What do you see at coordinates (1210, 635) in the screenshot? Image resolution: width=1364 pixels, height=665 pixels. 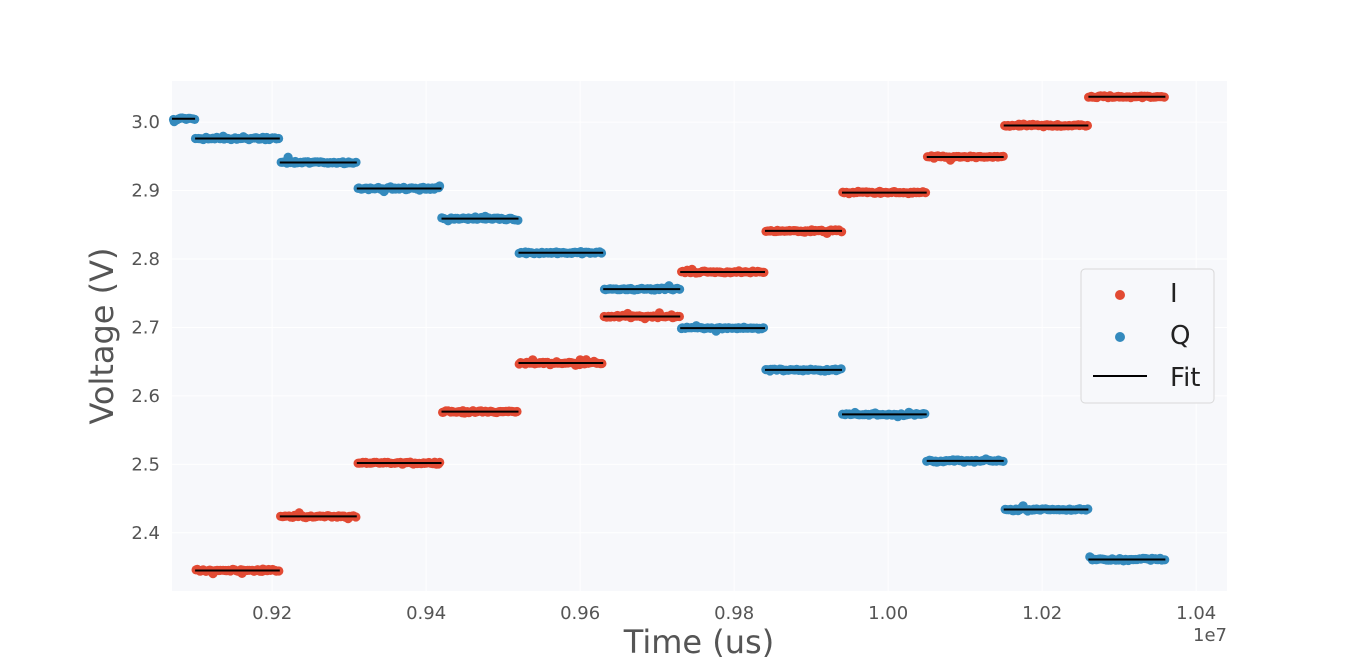 I see `x-axis-offset-label: 1e7` at bounding box center [1210, 635].